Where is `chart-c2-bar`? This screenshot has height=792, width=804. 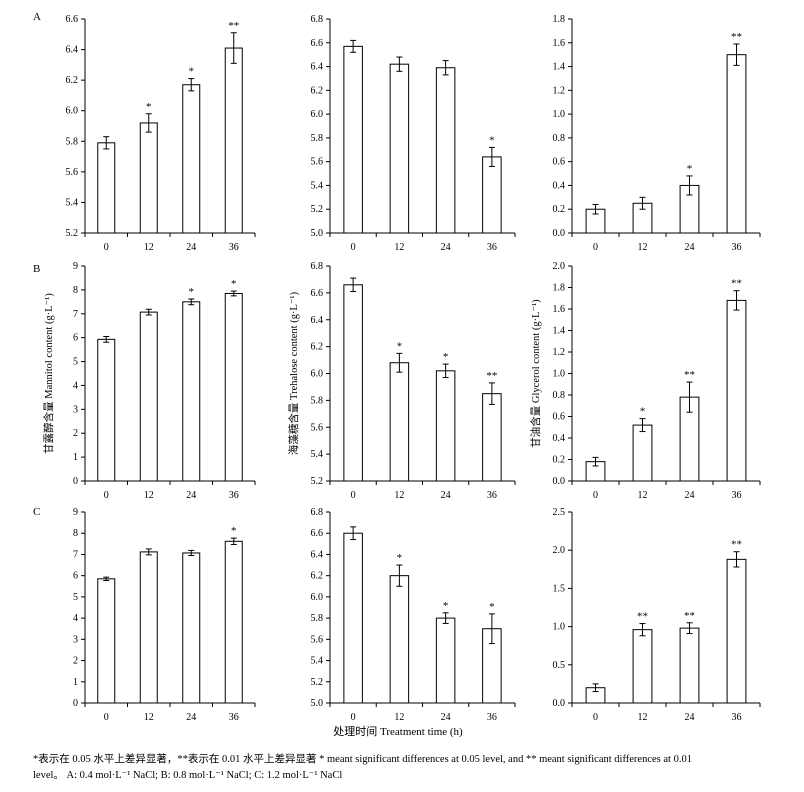
chart-c2-bar is located at coordinates (445, 660).